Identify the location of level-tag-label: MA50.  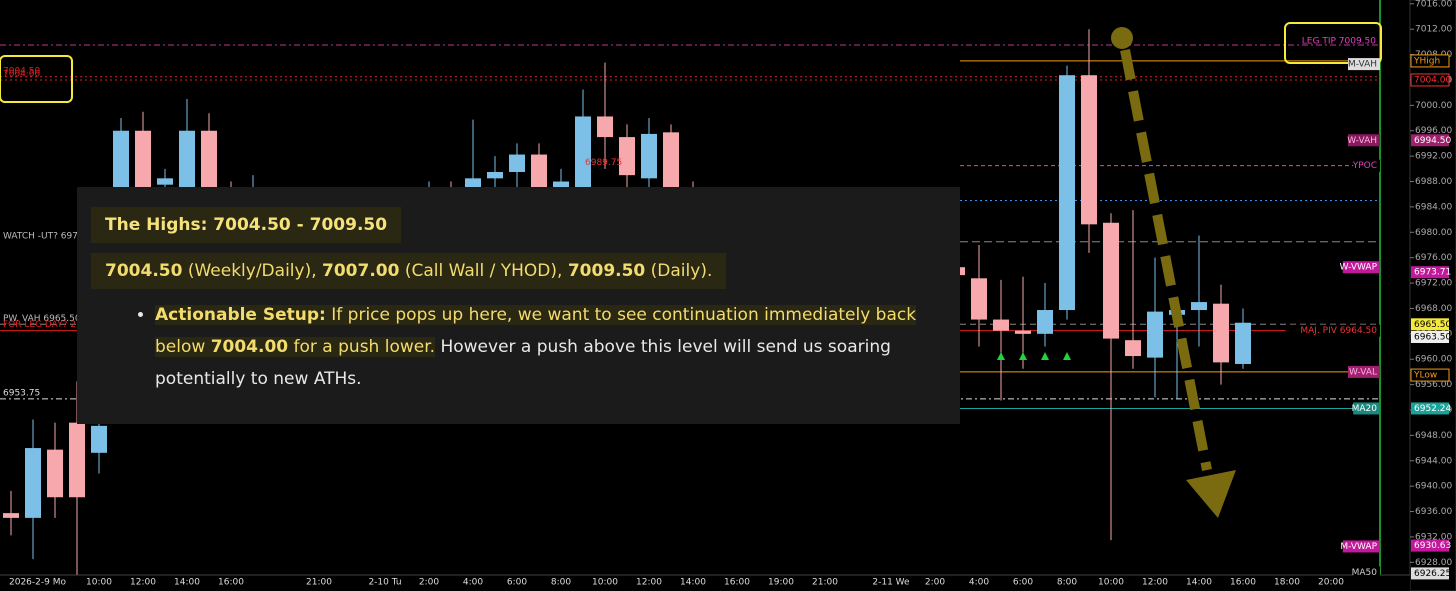
(1365, 573).